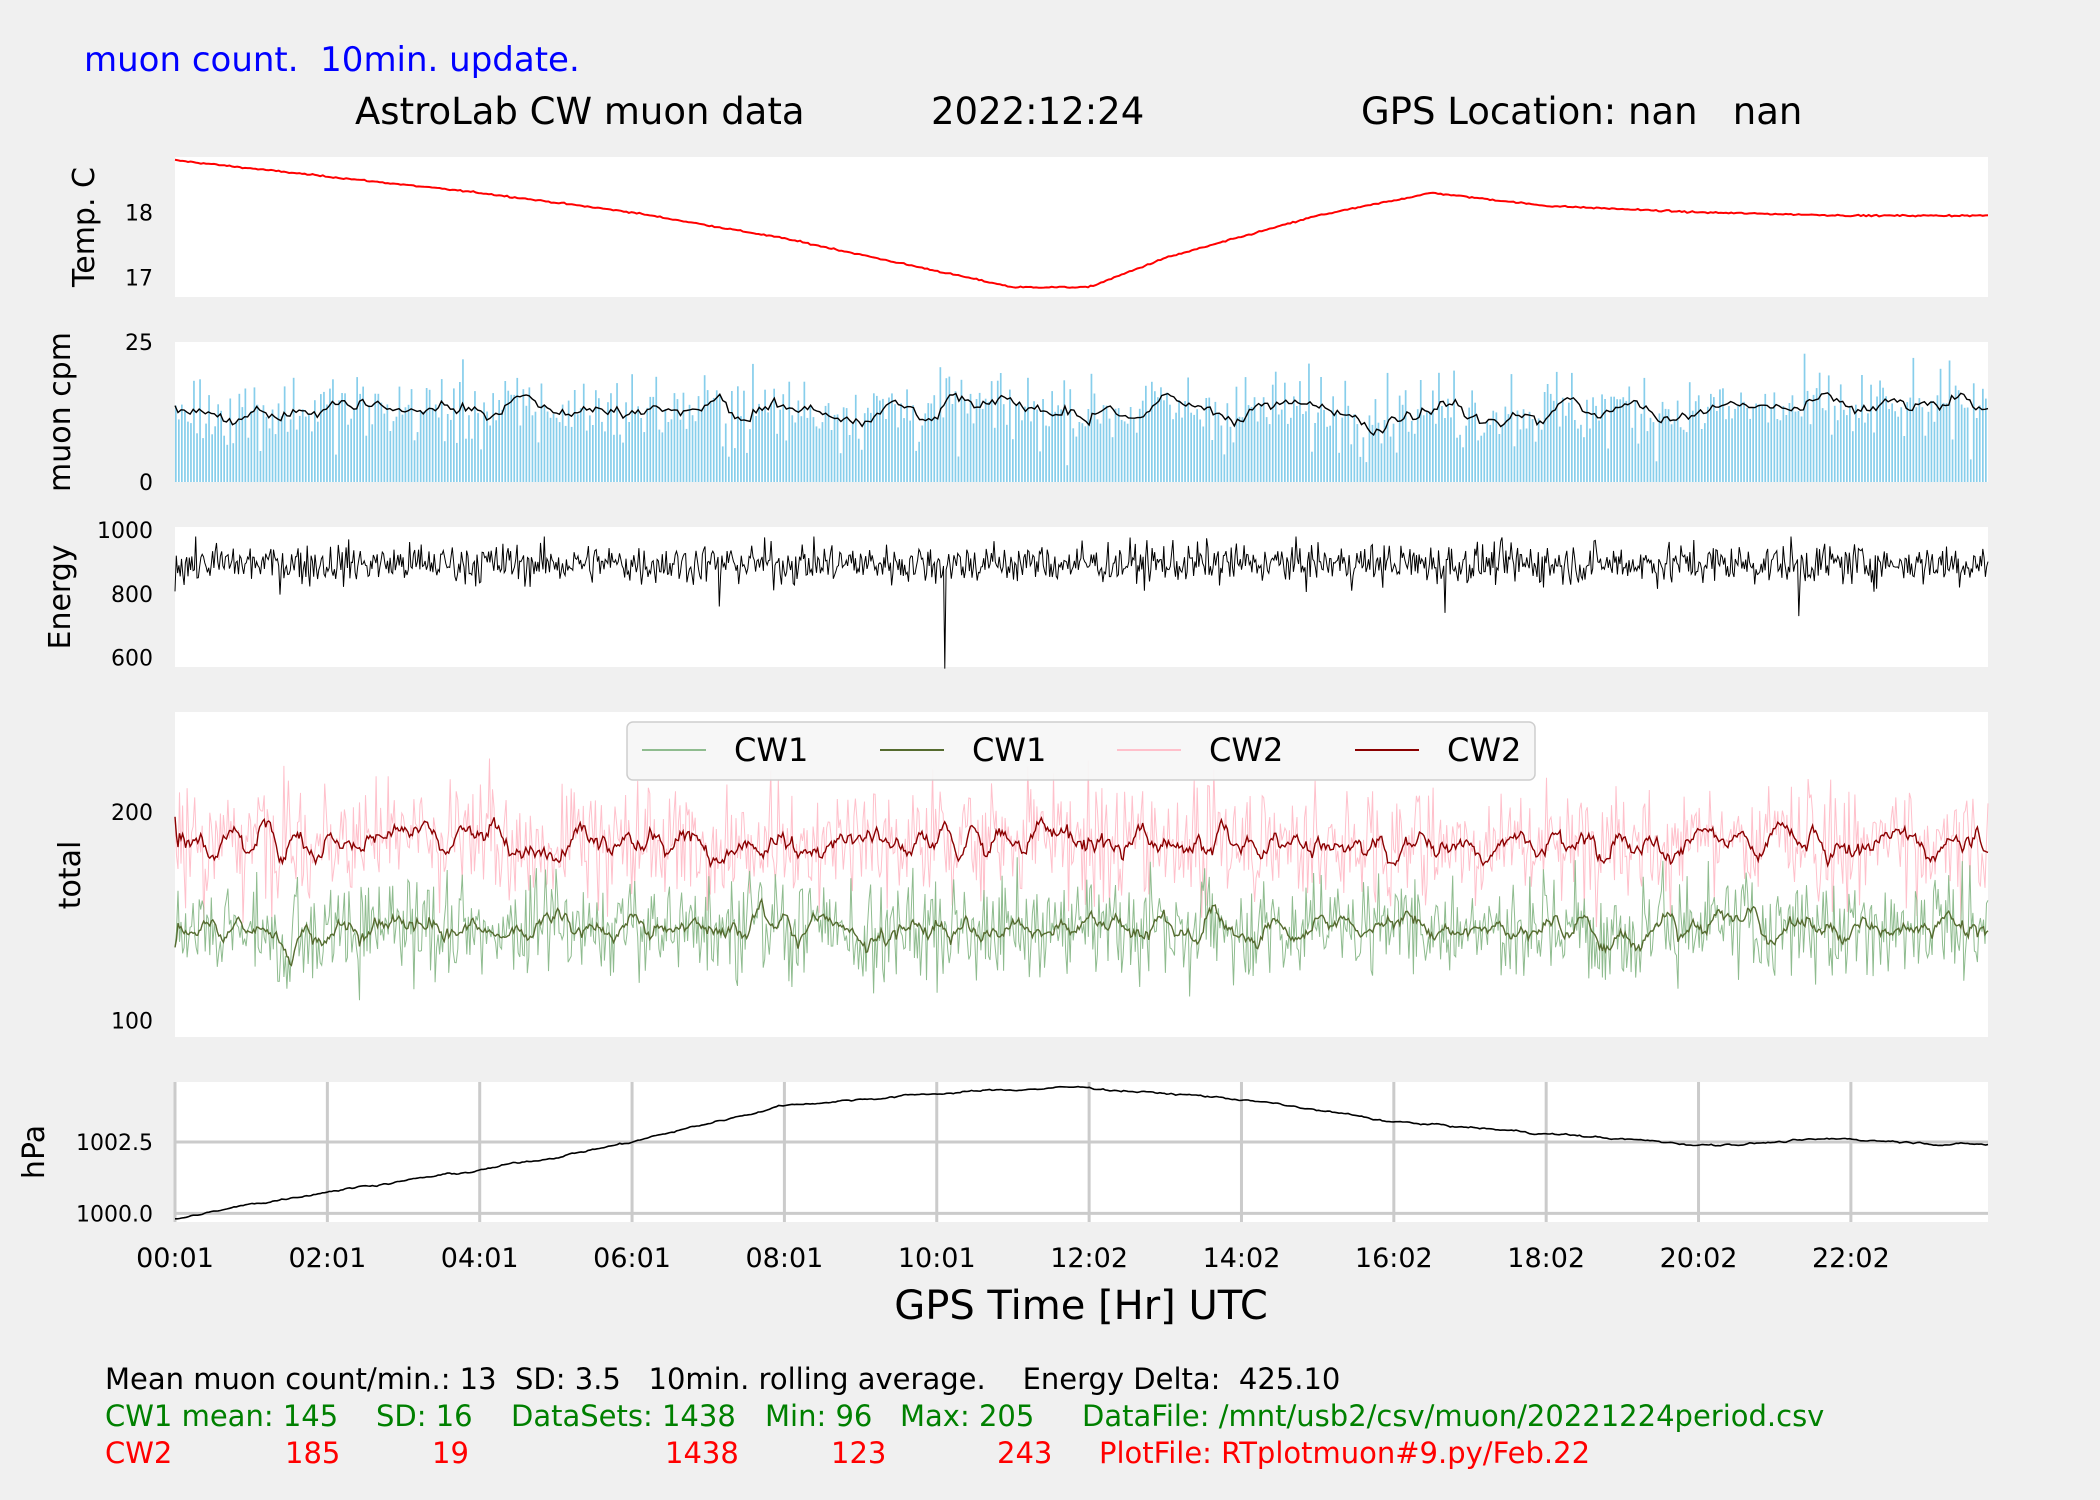 Image resolution: width=2100 pixels, height=1500 pixels. I want to click on total-ytick-200: 200, so click(132, 813).